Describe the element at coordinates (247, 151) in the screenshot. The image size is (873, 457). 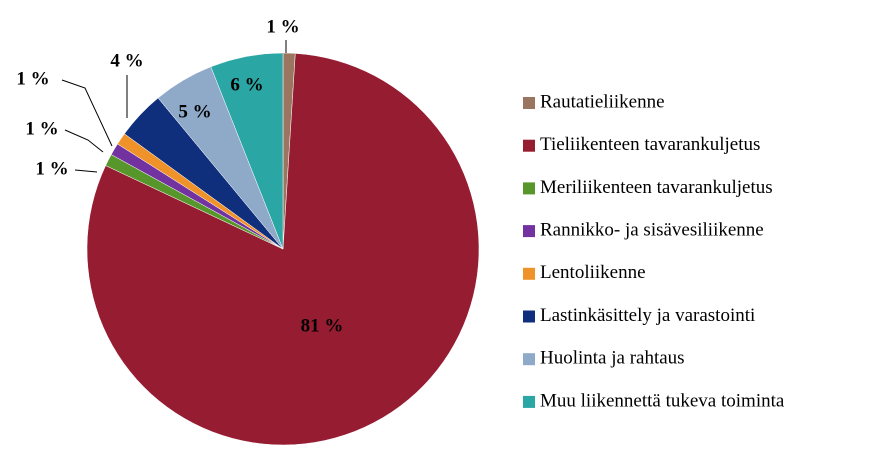
I see `pie-slice` at that location.